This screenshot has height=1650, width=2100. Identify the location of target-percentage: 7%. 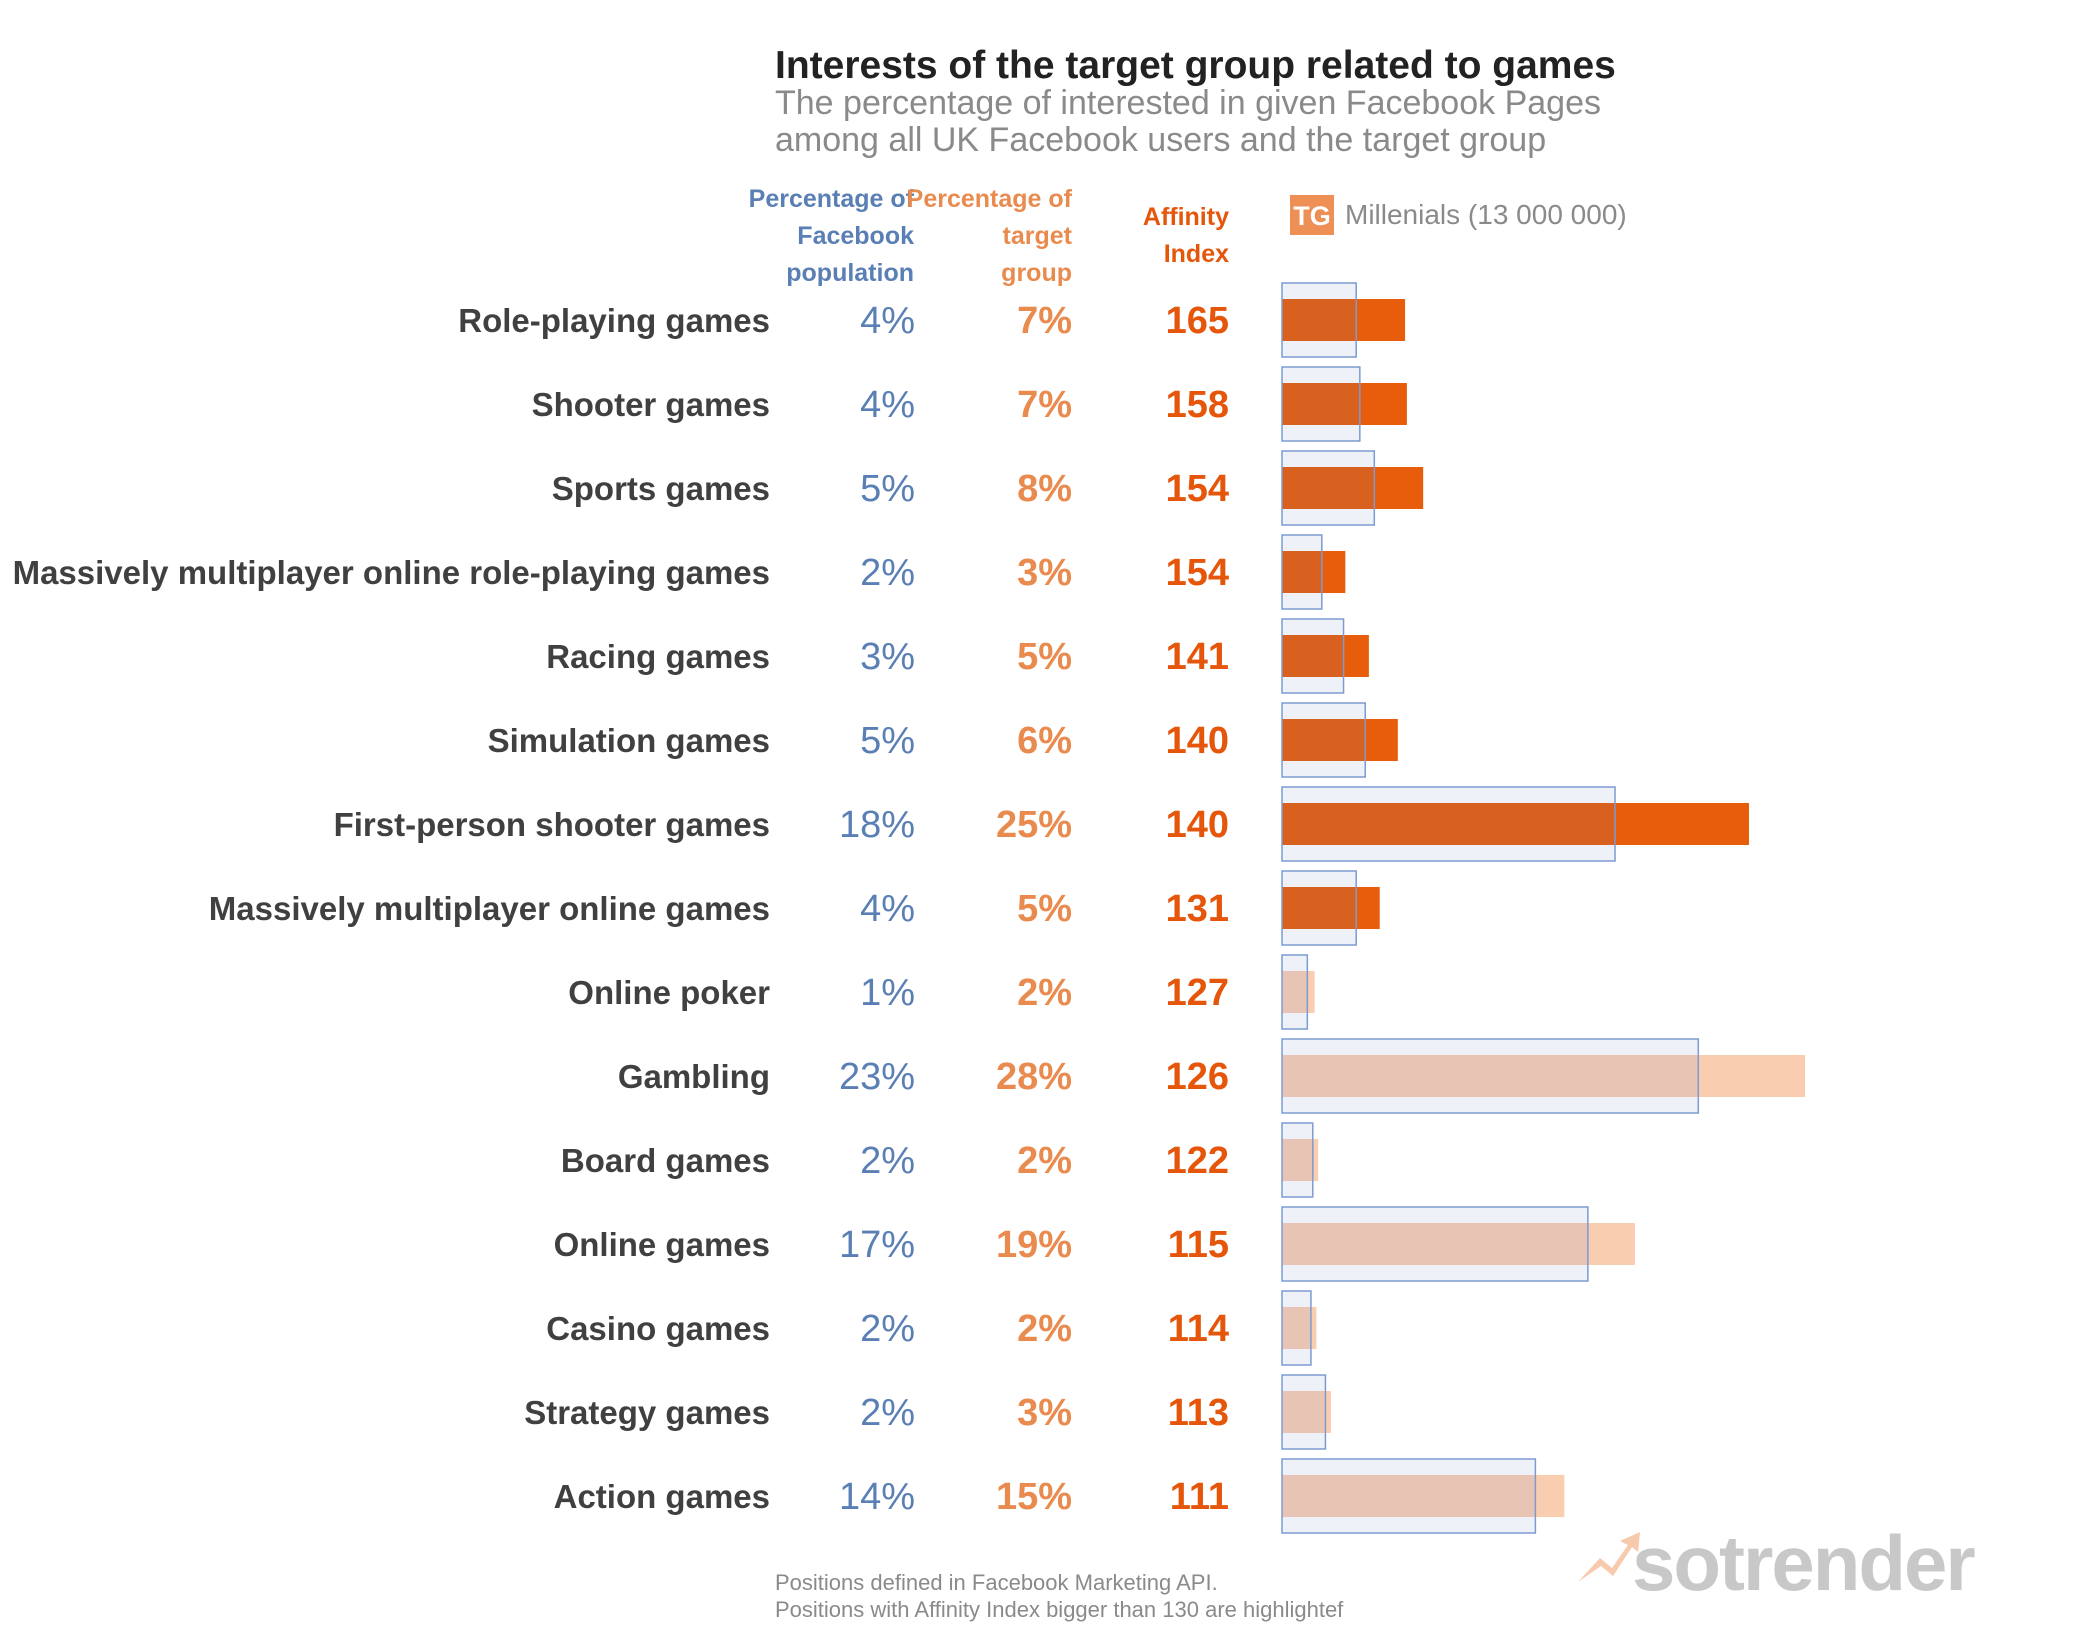
(1044, 405).